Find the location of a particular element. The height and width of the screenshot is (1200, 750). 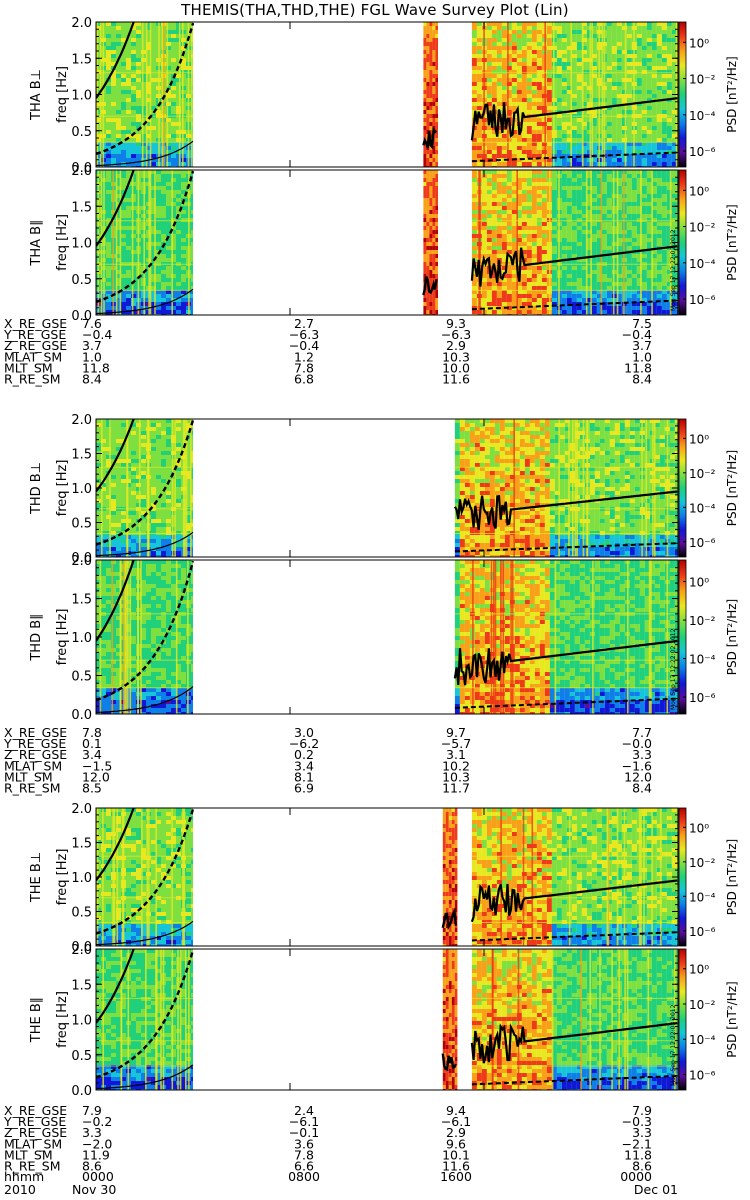

ephemeris-value: 2.4 is located at coordinates (304, 1110).